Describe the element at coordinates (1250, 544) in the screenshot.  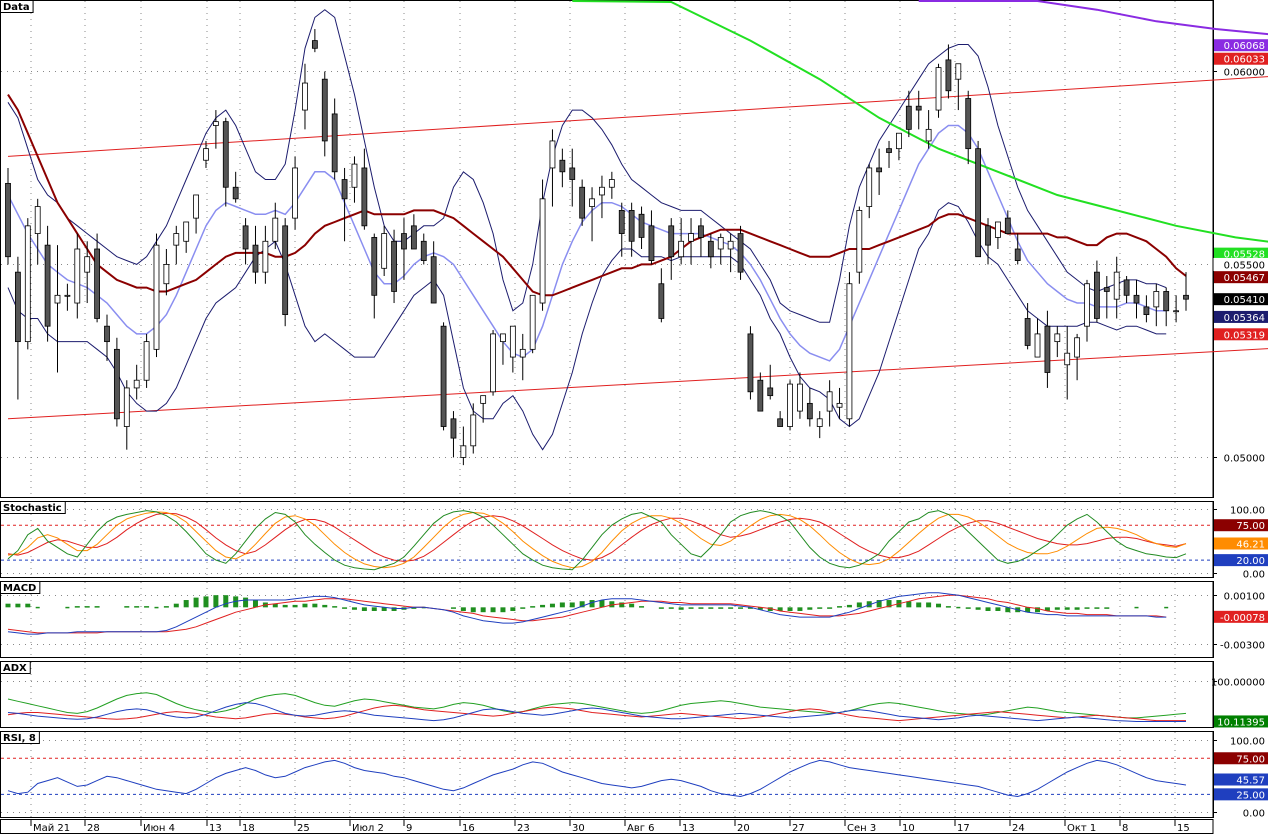
I see `price-label: 46.21` at that location.